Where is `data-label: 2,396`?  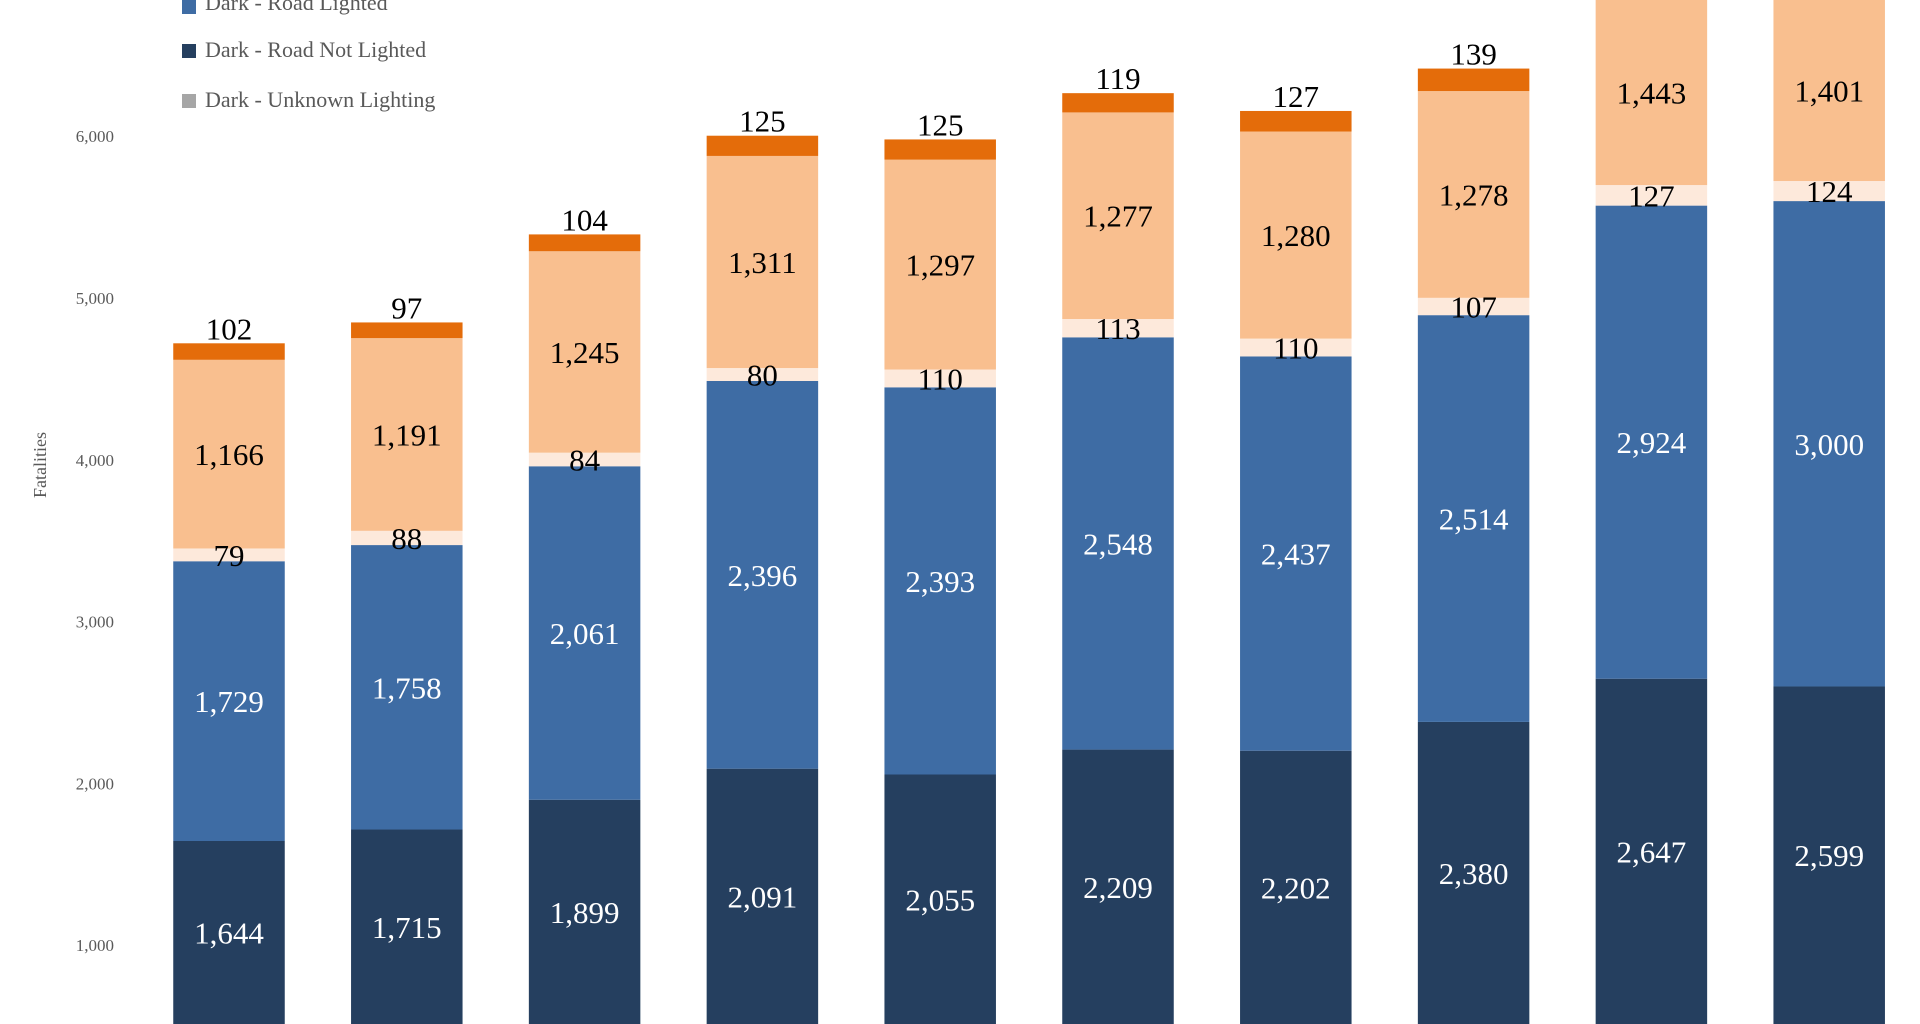
data-label: 2,396 is located at coordinates (763, 575).